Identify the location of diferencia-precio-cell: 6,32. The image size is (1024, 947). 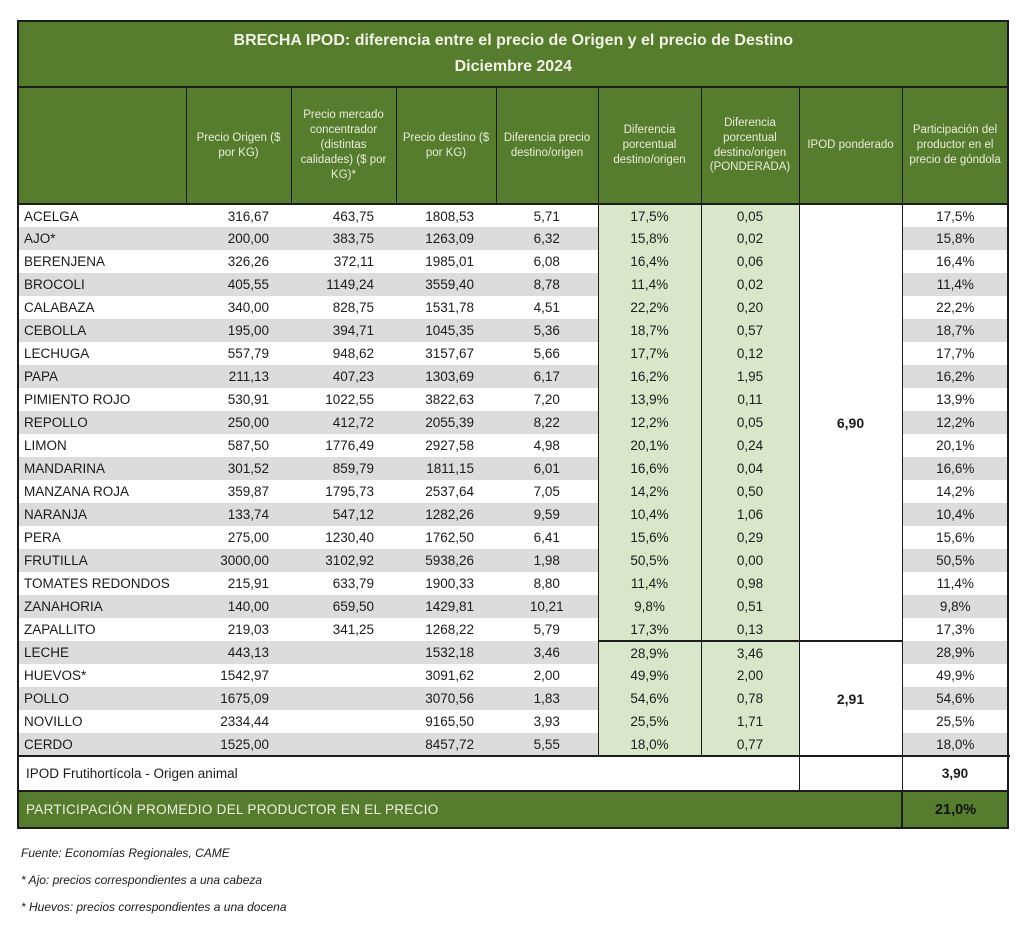
(547, 238).